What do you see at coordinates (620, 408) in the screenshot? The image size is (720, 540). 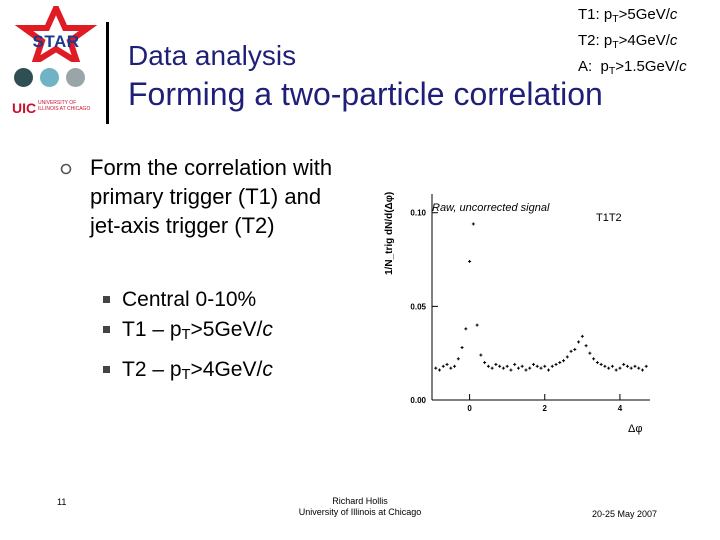 I see `x-tick-label: 4` at bounding box center [620, 408].